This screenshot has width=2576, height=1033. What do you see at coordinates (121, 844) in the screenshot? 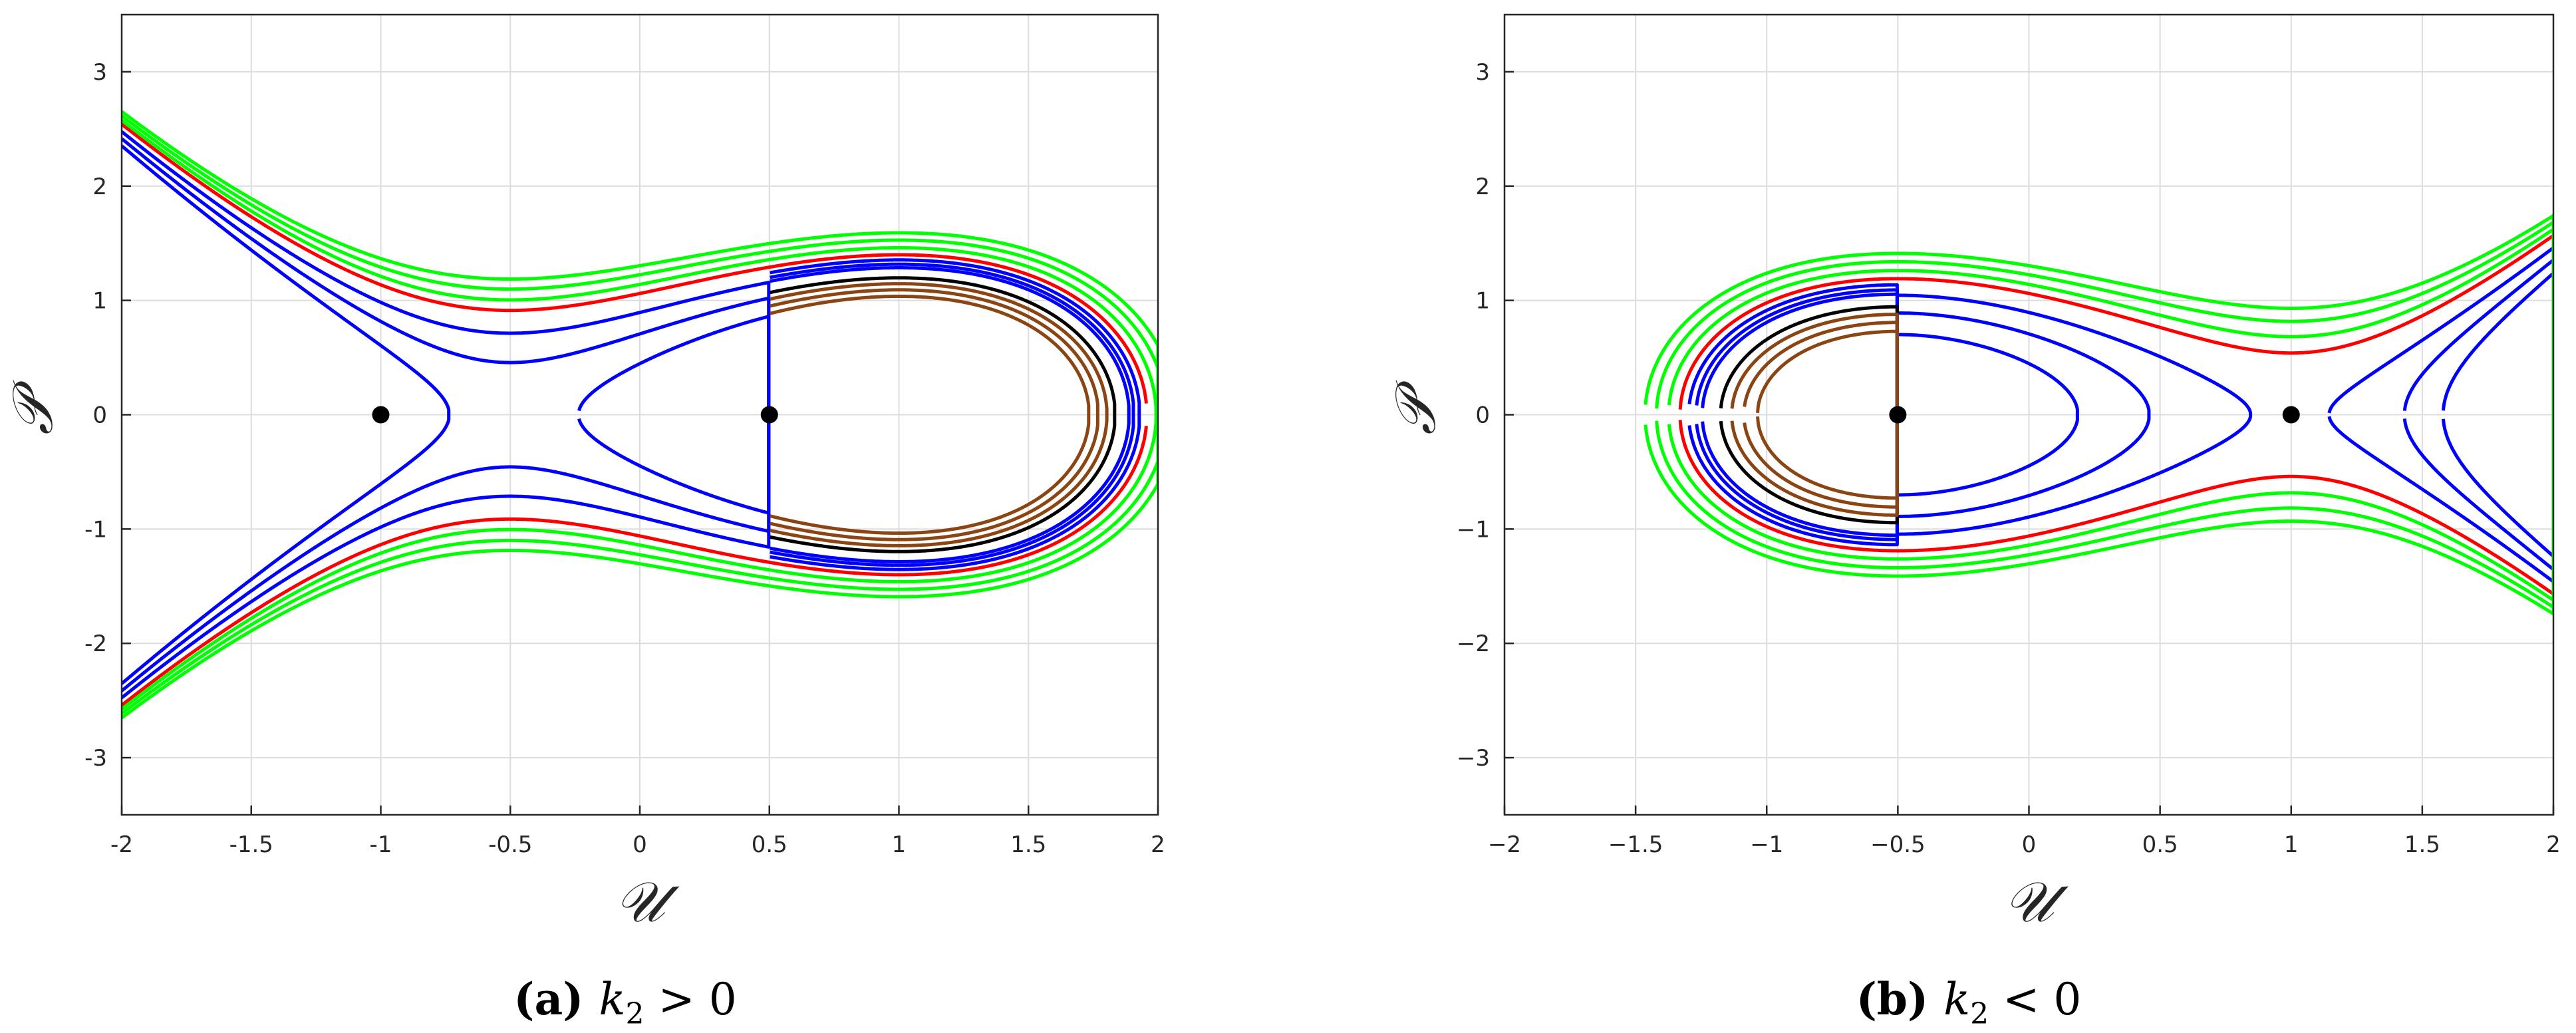
I see `x-tick-label: -2` at bounding box center [121, 844].